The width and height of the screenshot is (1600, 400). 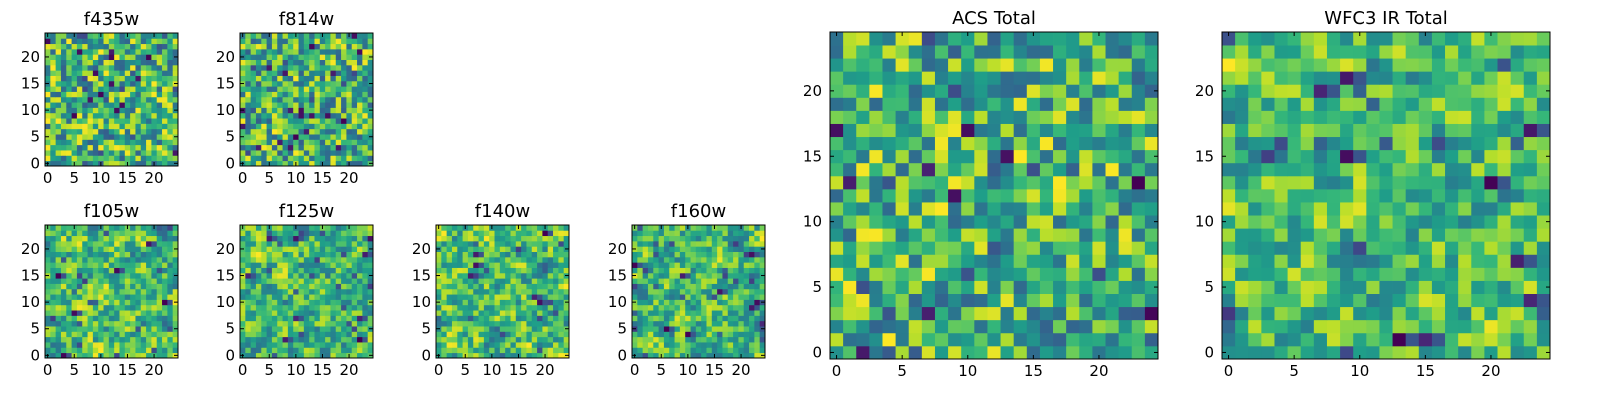 What do you see at coordinates (225, 84) in the screenshot?
I see `y-tick-label: 15` at bounding box center [225, 84].